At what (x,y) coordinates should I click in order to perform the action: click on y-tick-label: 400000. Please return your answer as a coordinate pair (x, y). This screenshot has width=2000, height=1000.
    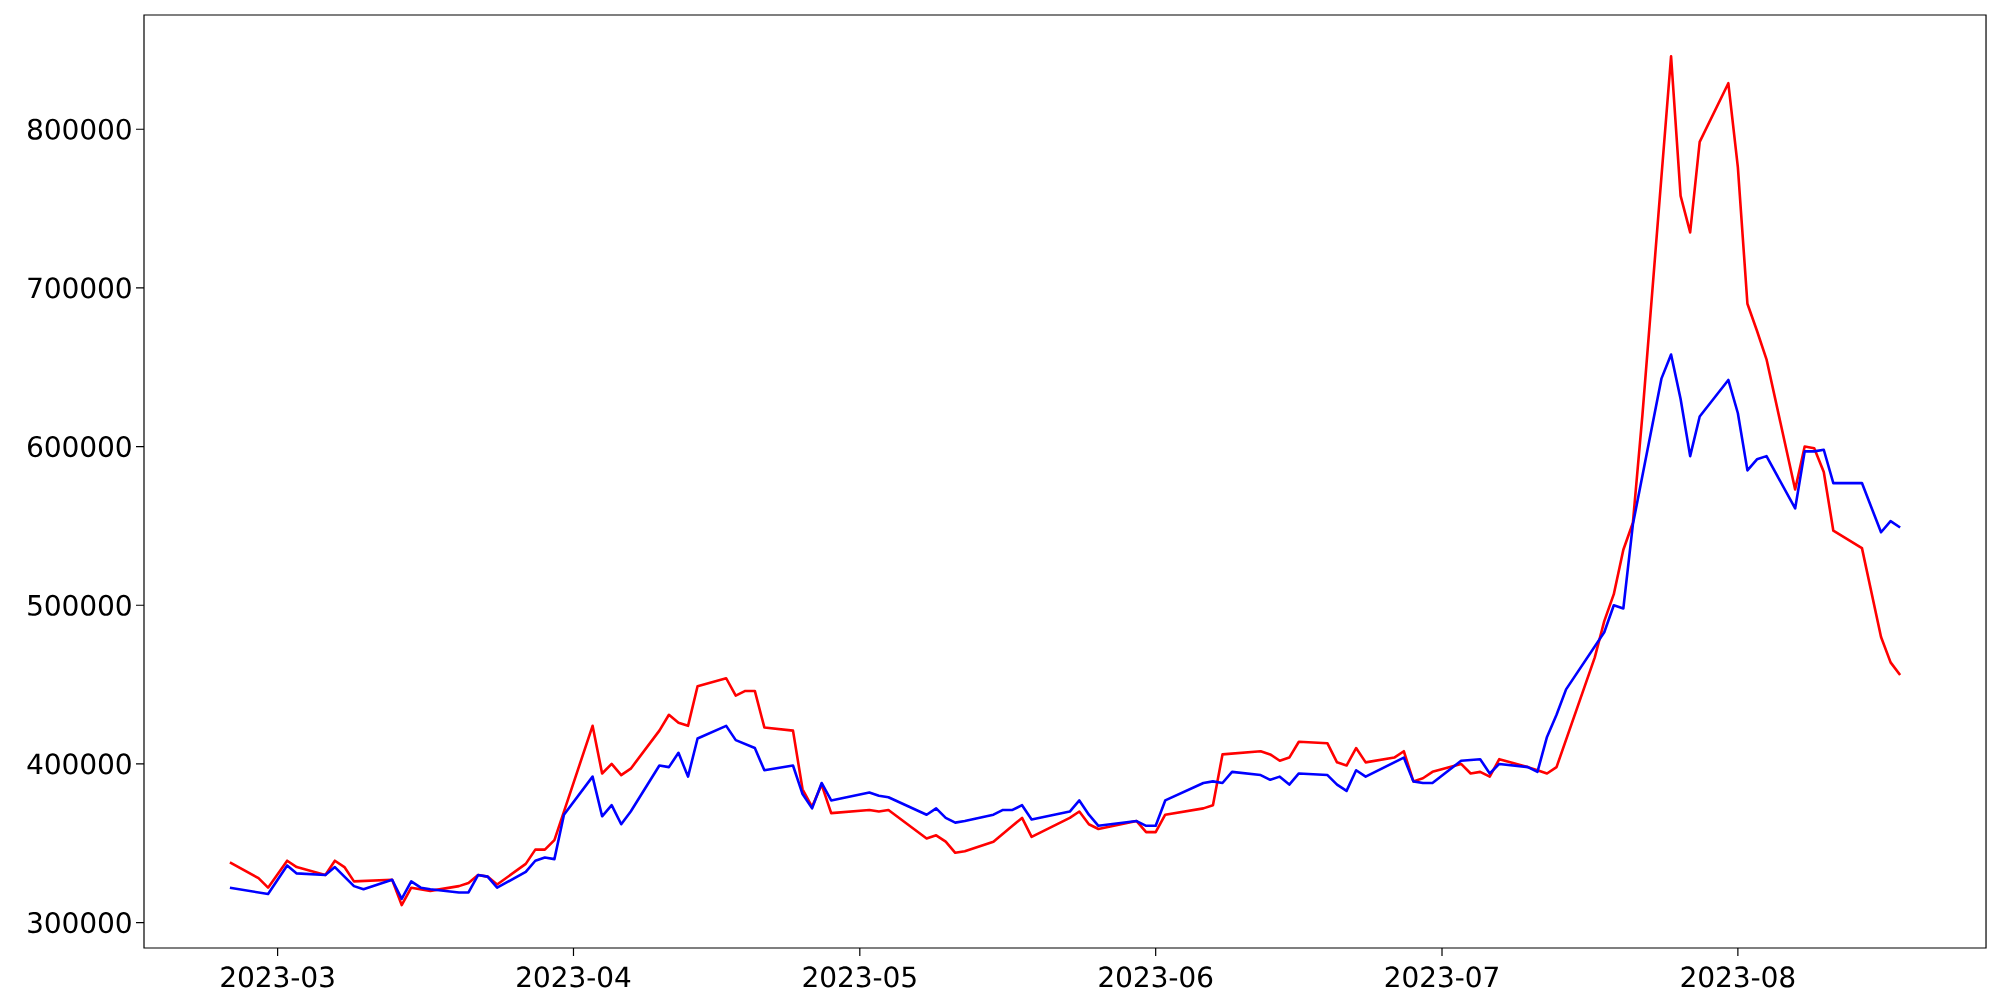
    Looking at the image, I should click on (79, 764).